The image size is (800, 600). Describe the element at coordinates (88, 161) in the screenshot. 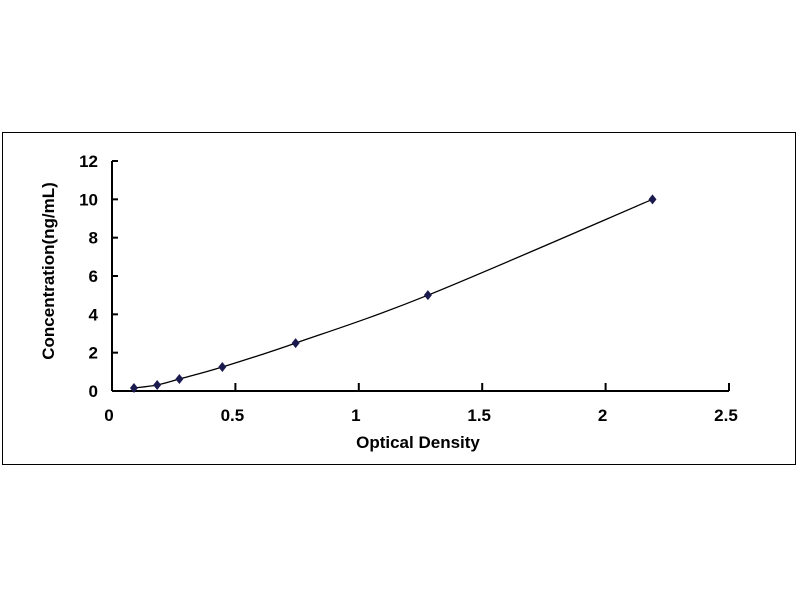

I see `y-tick-label: 12` at that location.